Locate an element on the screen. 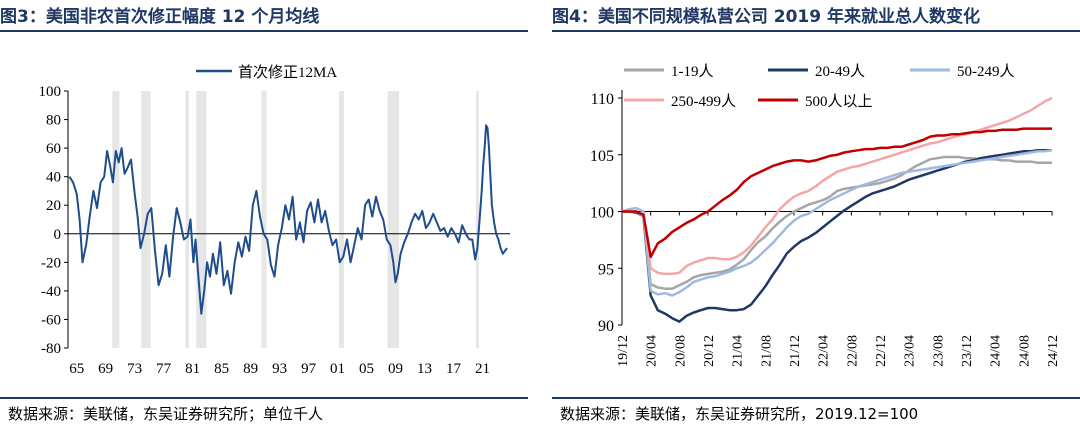  right-y-tick-label: 95 is located at coordinates (606, 269).